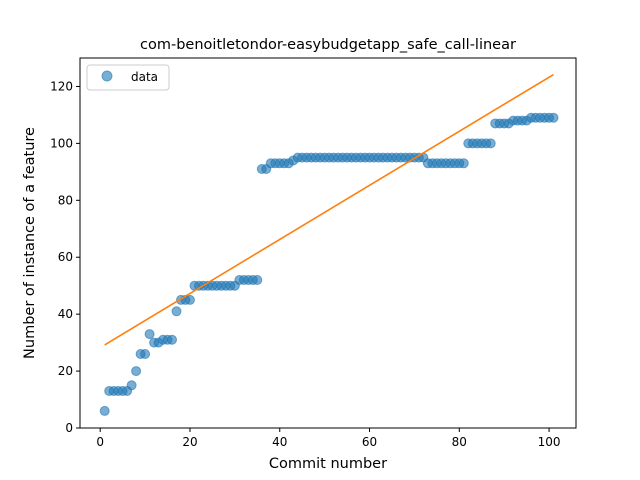 This screenshot has height=480, width=640. Describe the element at coordinates (69, 428) in the screenshot. I see `y-tick-label: 0` at that location.